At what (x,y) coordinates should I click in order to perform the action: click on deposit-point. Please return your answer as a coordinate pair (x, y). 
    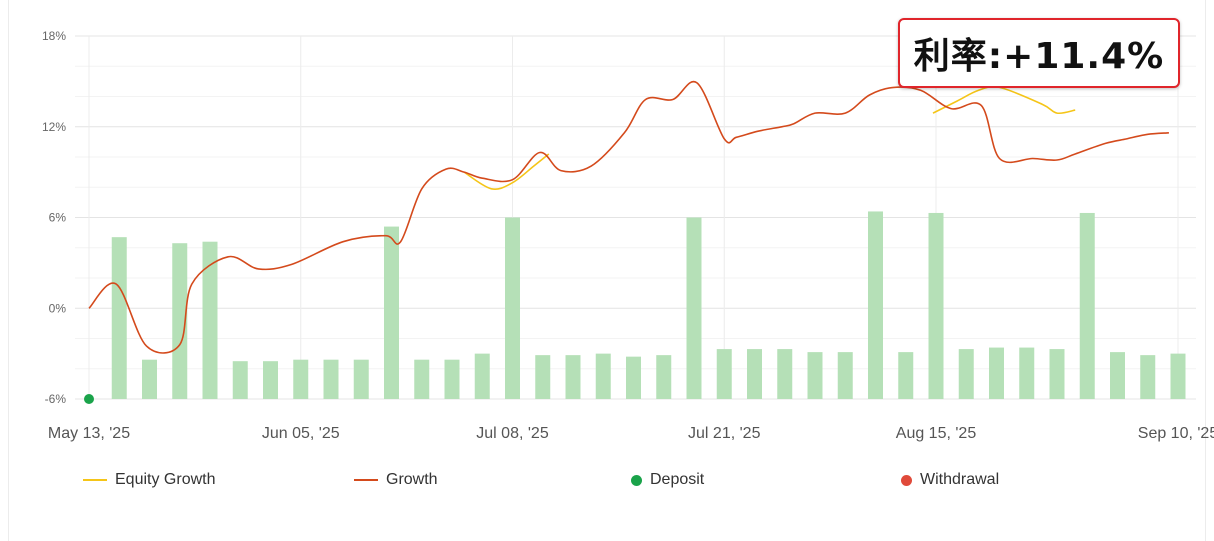
    Looking at the image, I should click on (89, 399).